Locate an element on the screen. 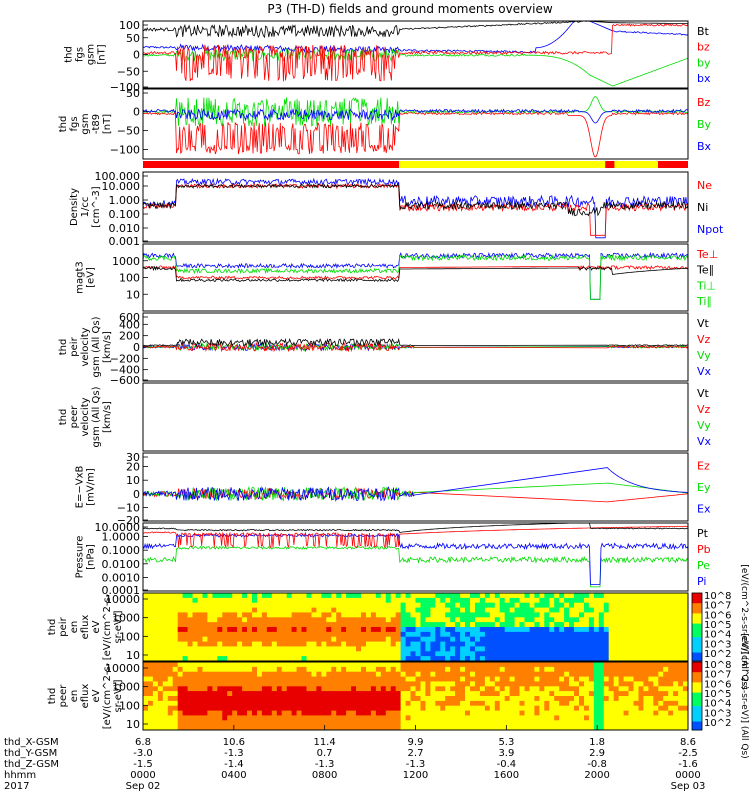 Image resolution: width=750 pixels, height=800 pixels. ez-trace is located at coordinates (415, 495).